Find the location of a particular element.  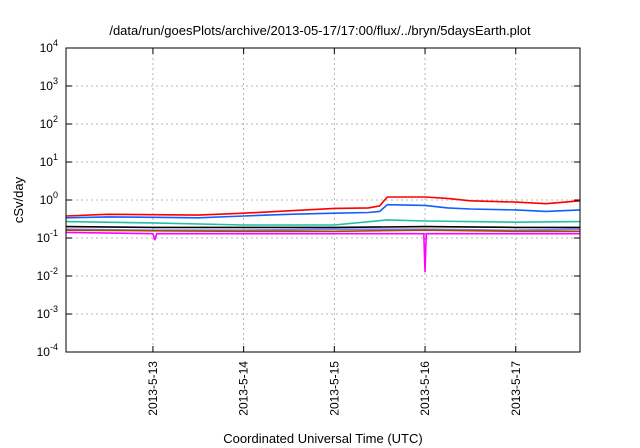

y-tick-label: 10² is located at coordinates (49, 122).